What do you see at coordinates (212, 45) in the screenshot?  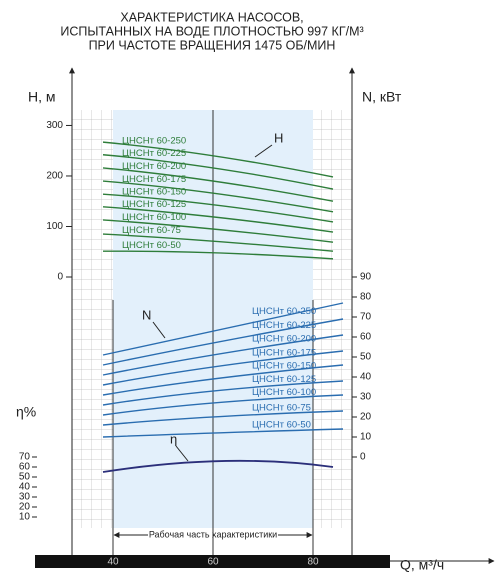 I see `title: ПРИ ЧАСТОТЕ ВРАЩЕНИЯ 1475 ОБ/МИН` at bounding box center [212, 45].